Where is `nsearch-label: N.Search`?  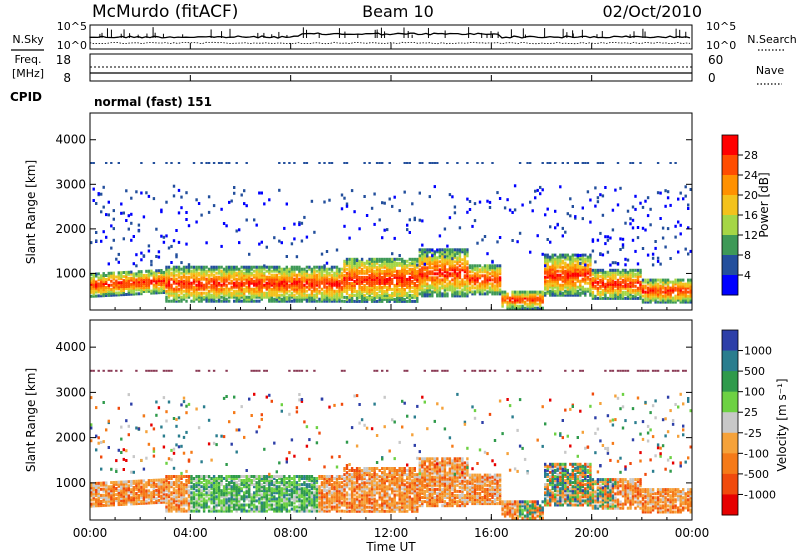
nsearch-label: N.Search is located at coordinates (772, 39).